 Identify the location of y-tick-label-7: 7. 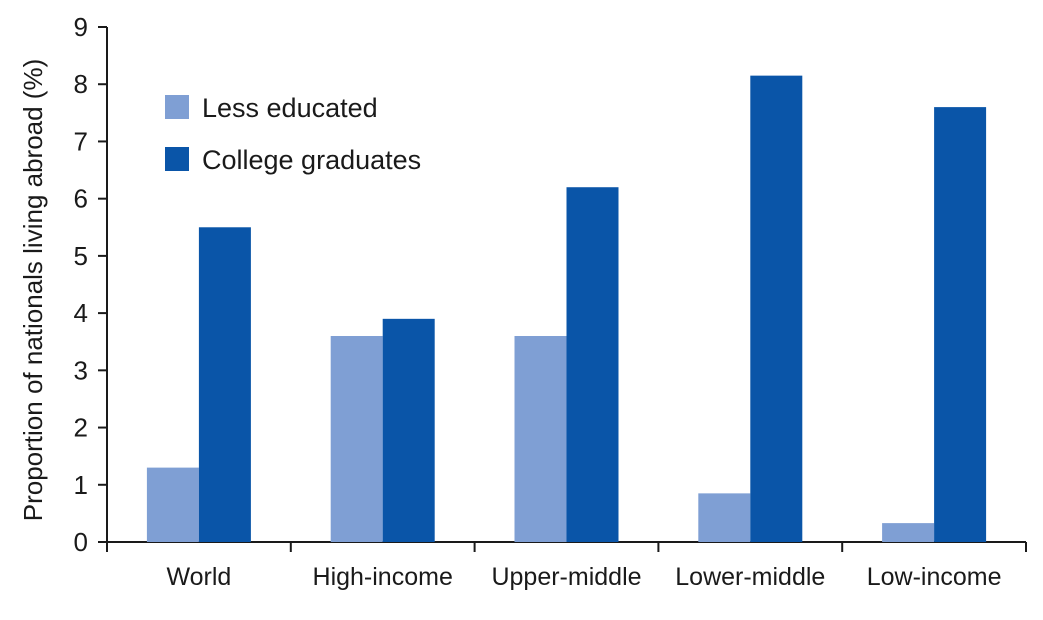
(81, 141).